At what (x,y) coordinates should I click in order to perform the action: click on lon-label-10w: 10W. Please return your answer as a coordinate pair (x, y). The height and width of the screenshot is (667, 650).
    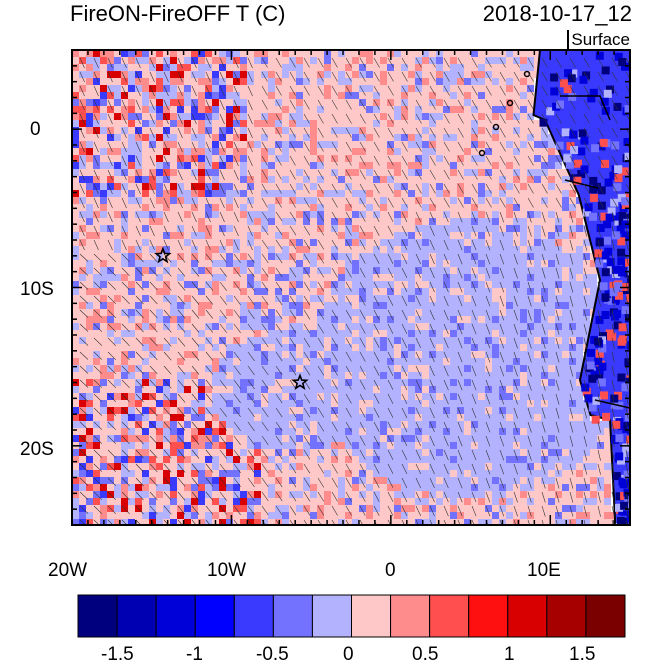
    Looking at the image, I should click on (227, 570).